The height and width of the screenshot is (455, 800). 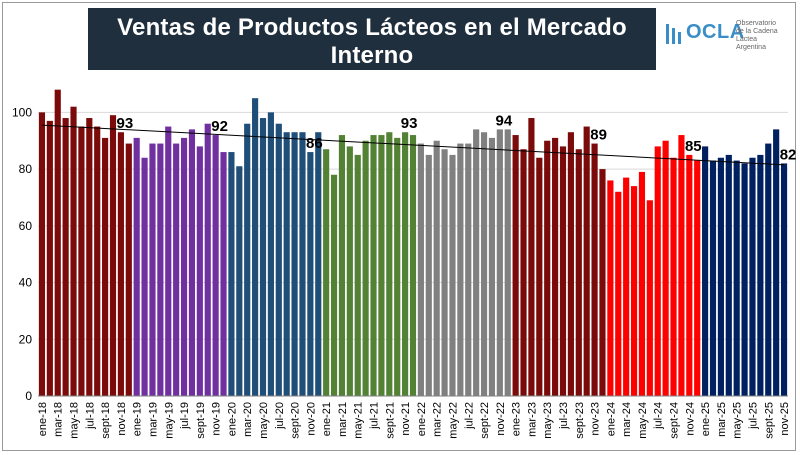 I want to click on y-tick-label: 40, so click(x=26, y=283).